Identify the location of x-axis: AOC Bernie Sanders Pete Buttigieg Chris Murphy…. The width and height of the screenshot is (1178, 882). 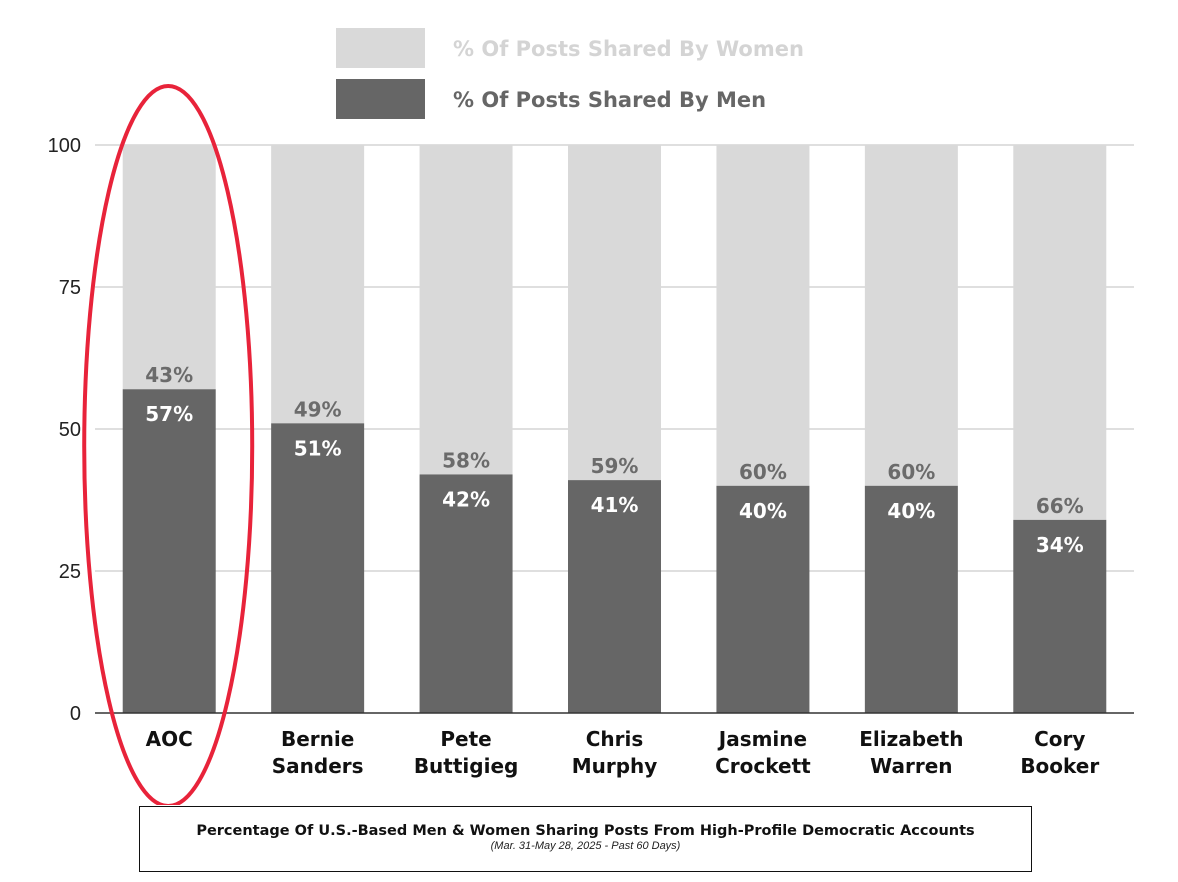
(614, 745).